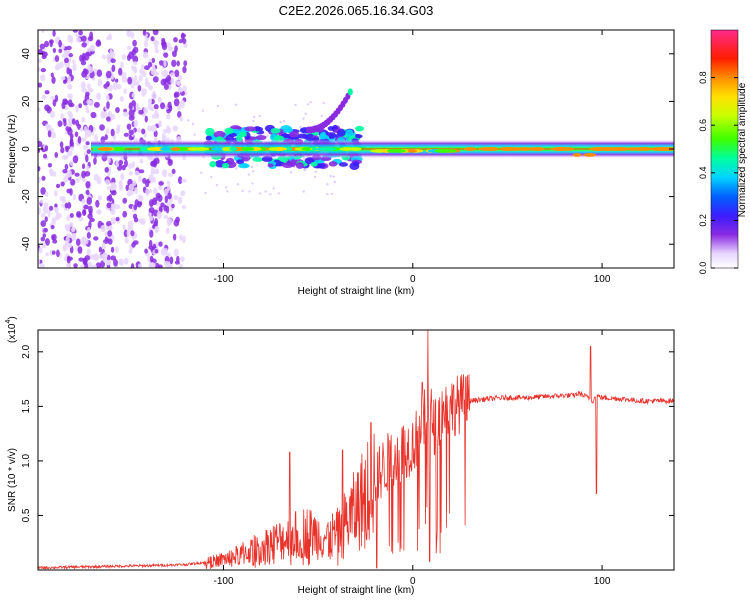 This screenshot has width=750, height=600. I want to click on colorbar-tick-label: 0.6, so click(703, 125).